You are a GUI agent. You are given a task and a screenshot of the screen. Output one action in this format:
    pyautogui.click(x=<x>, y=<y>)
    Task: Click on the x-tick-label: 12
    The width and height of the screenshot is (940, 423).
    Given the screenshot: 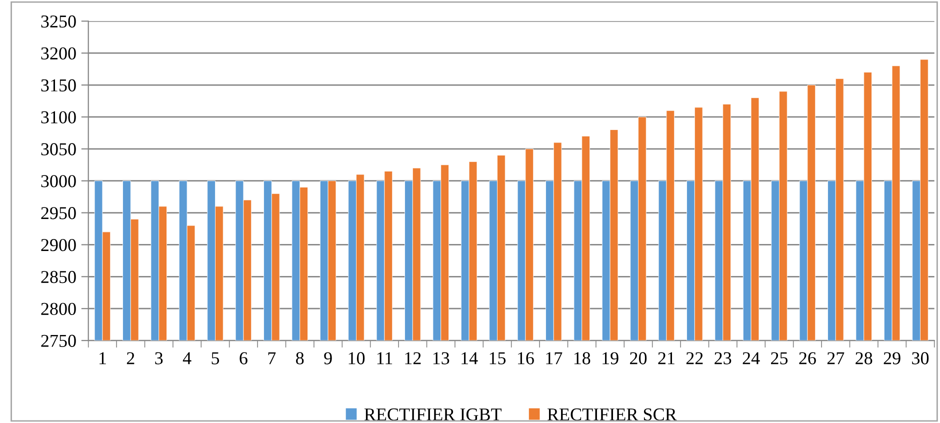 What is the action you would take?
    pyautogui.click(x=413, y=358)
    